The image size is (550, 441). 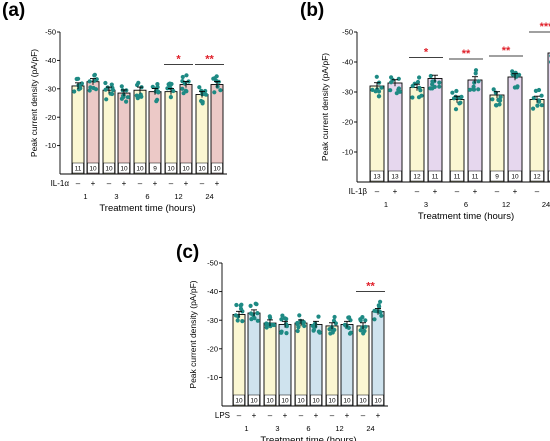 What do you see at coordinates (347, 122) in the screenshot?
I see `y-tick-label: -20` at bounding box center [347, 122].